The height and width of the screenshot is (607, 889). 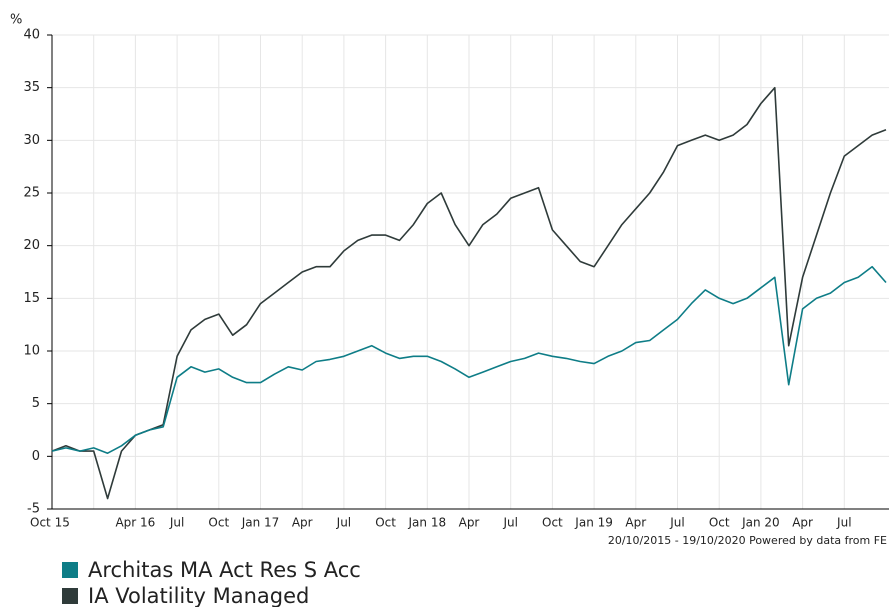 I want to click on y-tick-label: 25, so click(x=31, y=193).